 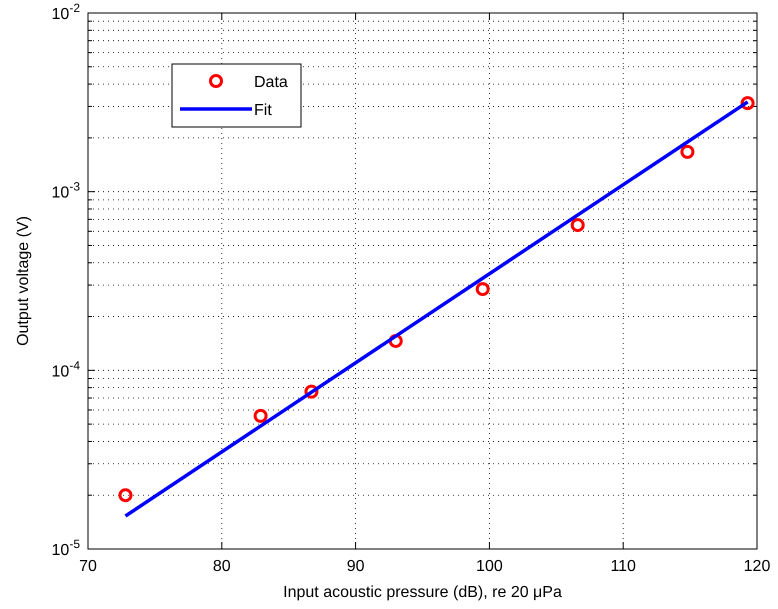 I want to click on y-tick-label: 10$^{-4}$, so click(x=66, y=369).